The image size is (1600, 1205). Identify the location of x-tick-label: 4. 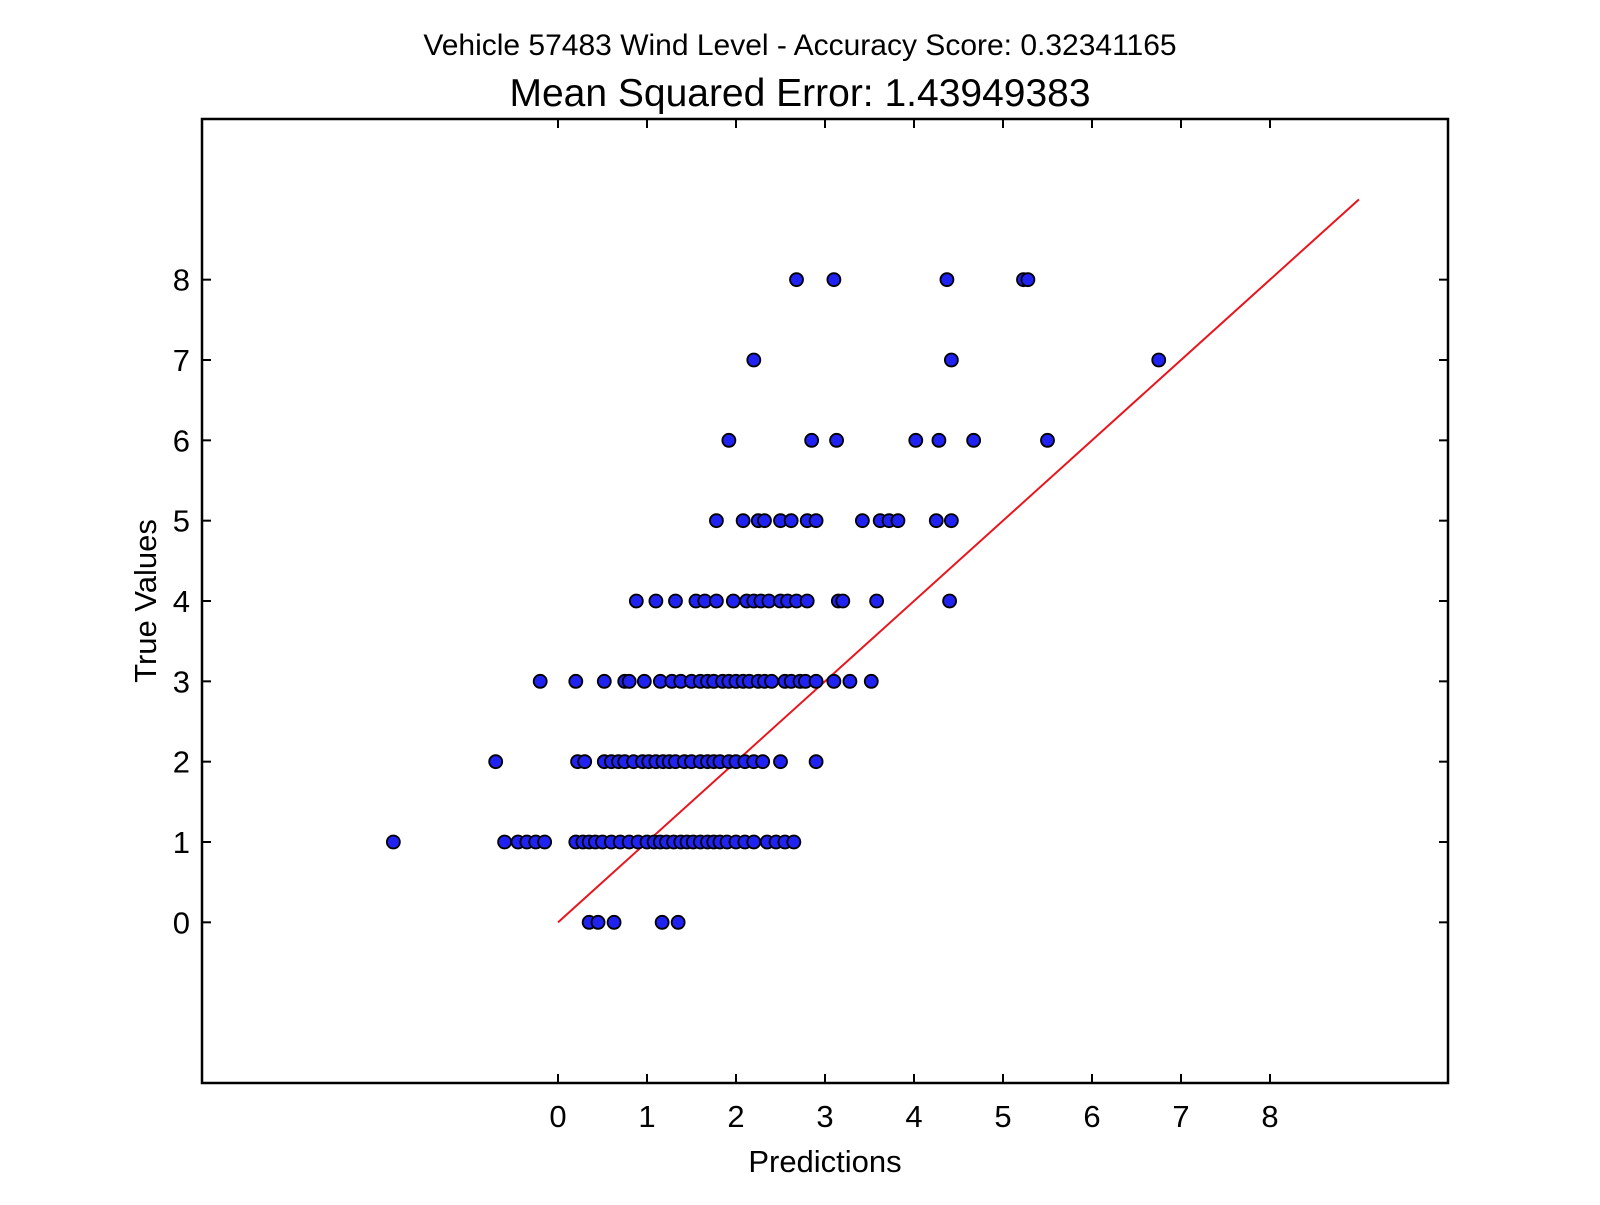
(913, 1116).